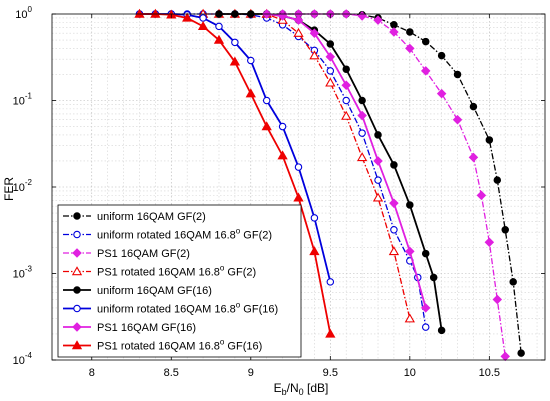 The image size is (550, 401). I want to click on y-tick-label: 10⁻³, so click(23, 273).